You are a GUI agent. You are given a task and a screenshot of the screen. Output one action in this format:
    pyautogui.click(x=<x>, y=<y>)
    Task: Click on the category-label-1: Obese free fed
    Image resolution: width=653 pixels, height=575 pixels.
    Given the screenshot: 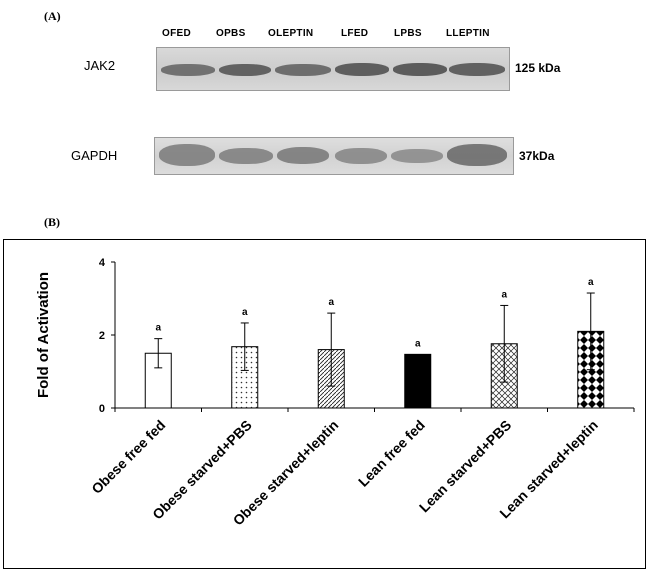 What is the action you would take?
    pyautogui.click(x=128, y=457)
    